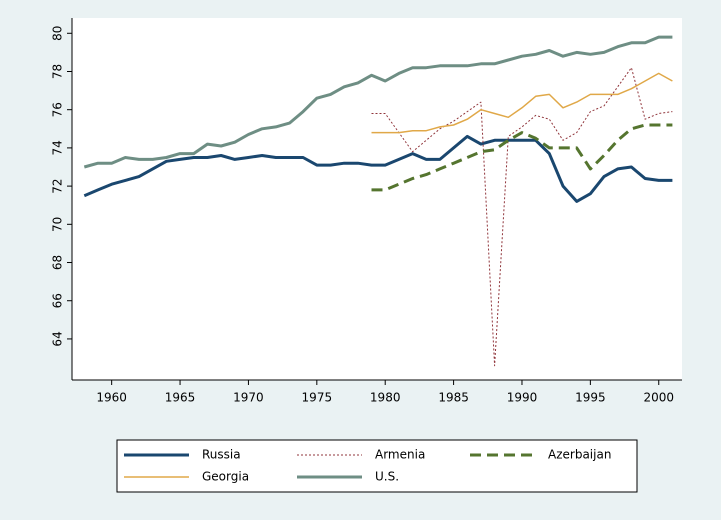  I want to click on x-tick-label: 1990, so click(522, 398).